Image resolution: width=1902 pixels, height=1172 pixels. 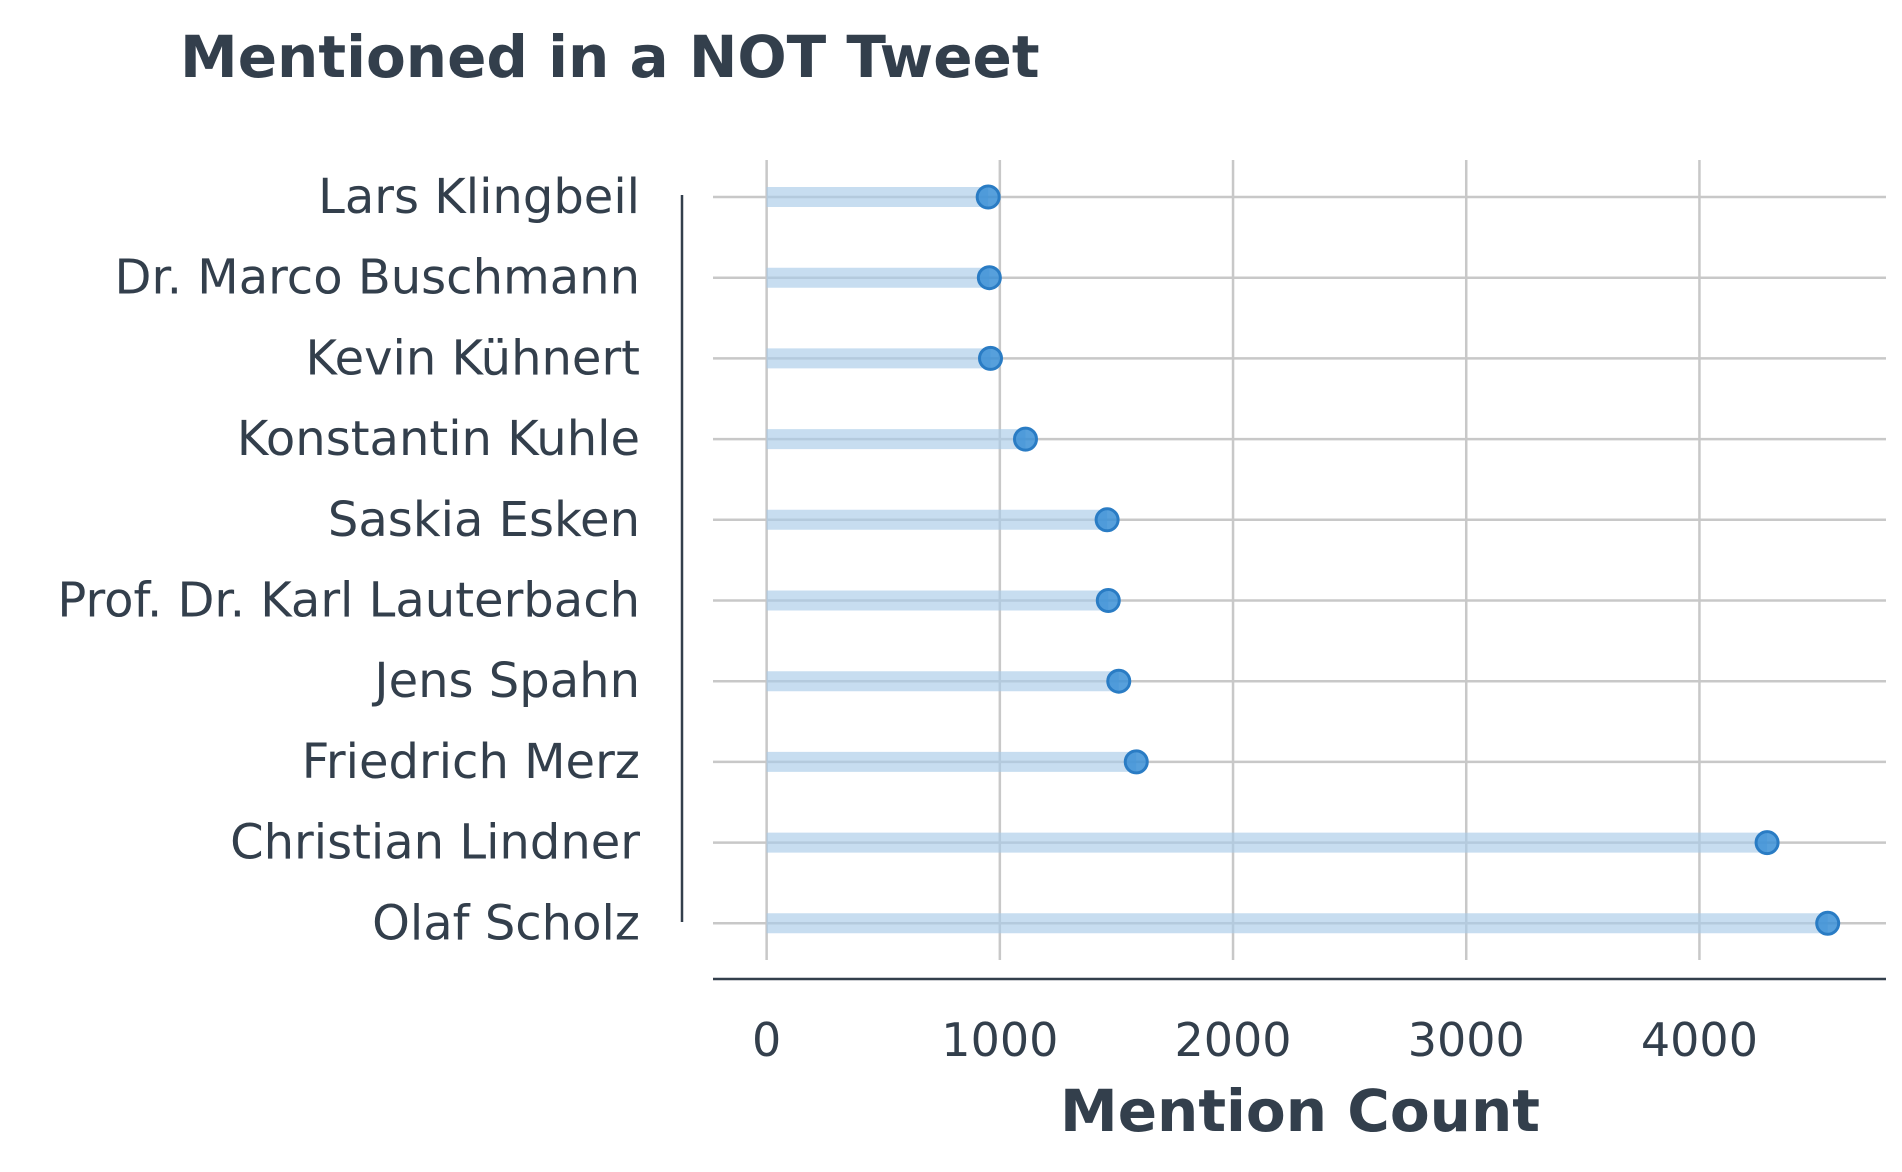 What do you see at coordinates (506, 923) in the screenshot?
I see `category-label: Olaf Scholz` at bounding box center [506, 923].